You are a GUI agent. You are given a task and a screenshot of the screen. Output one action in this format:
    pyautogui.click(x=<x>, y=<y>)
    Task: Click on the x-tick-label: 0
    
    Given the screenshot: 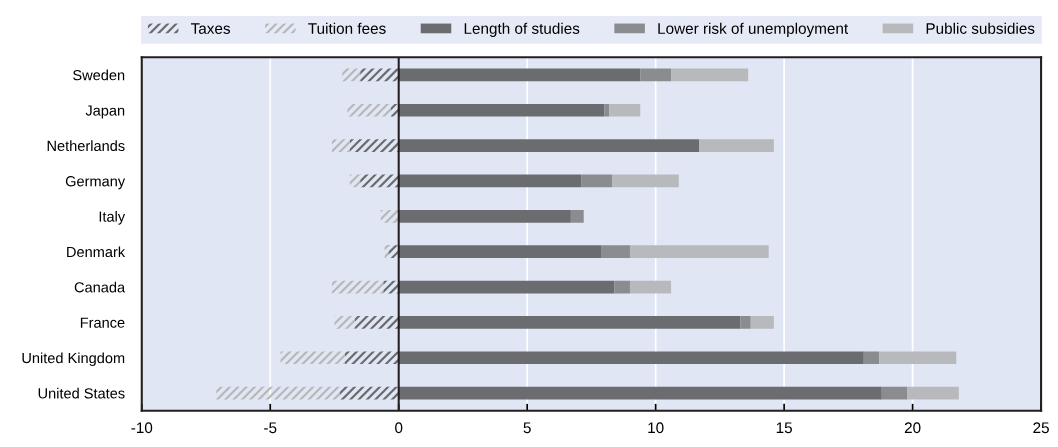 What is the action you would take?
    pyautogui.click(x=399, y=428)
    